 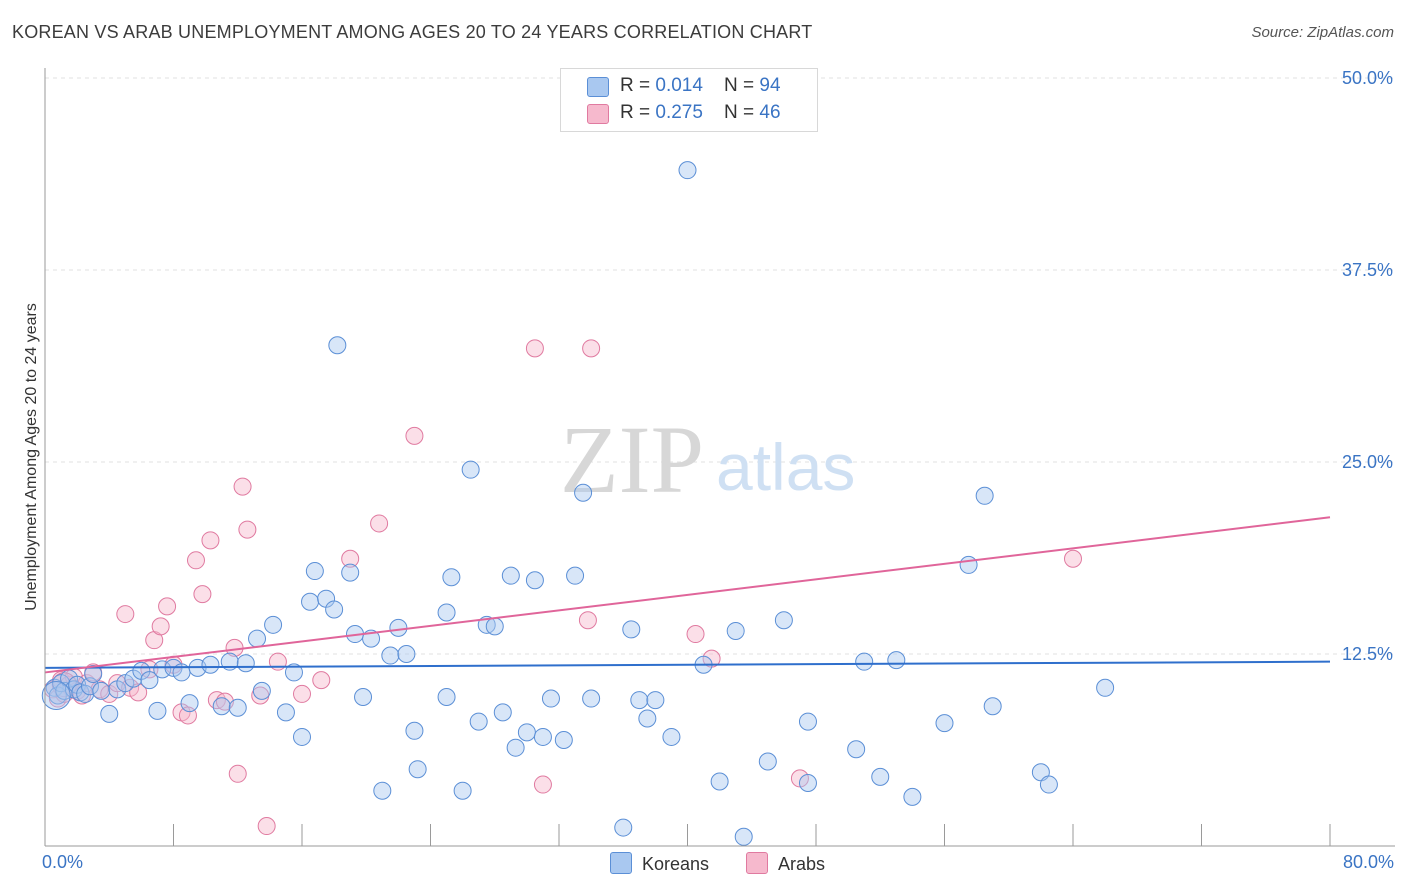 I want to click on legend-item-koreans: Koreans, so click(x=659, y=864).